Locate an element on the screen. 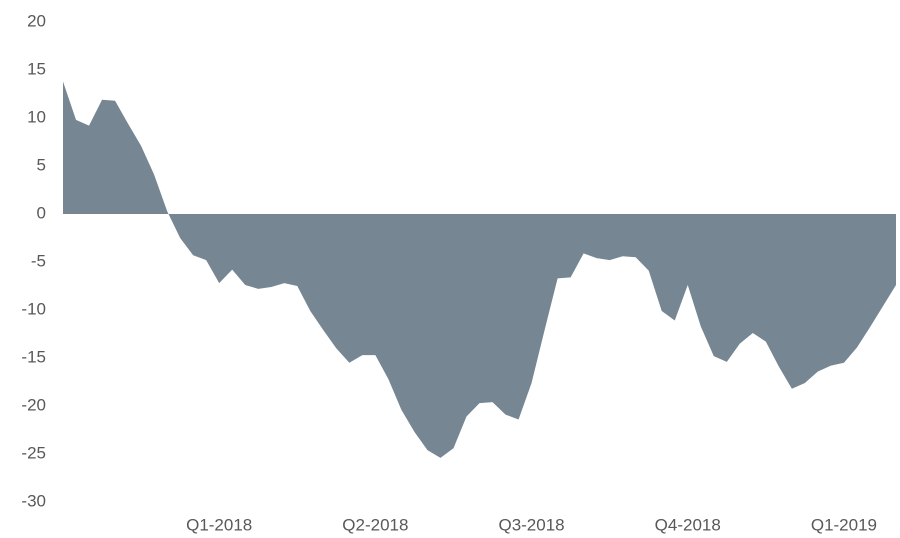  x-tick-label: Q4-2018 is located at coordinates (688, 524).